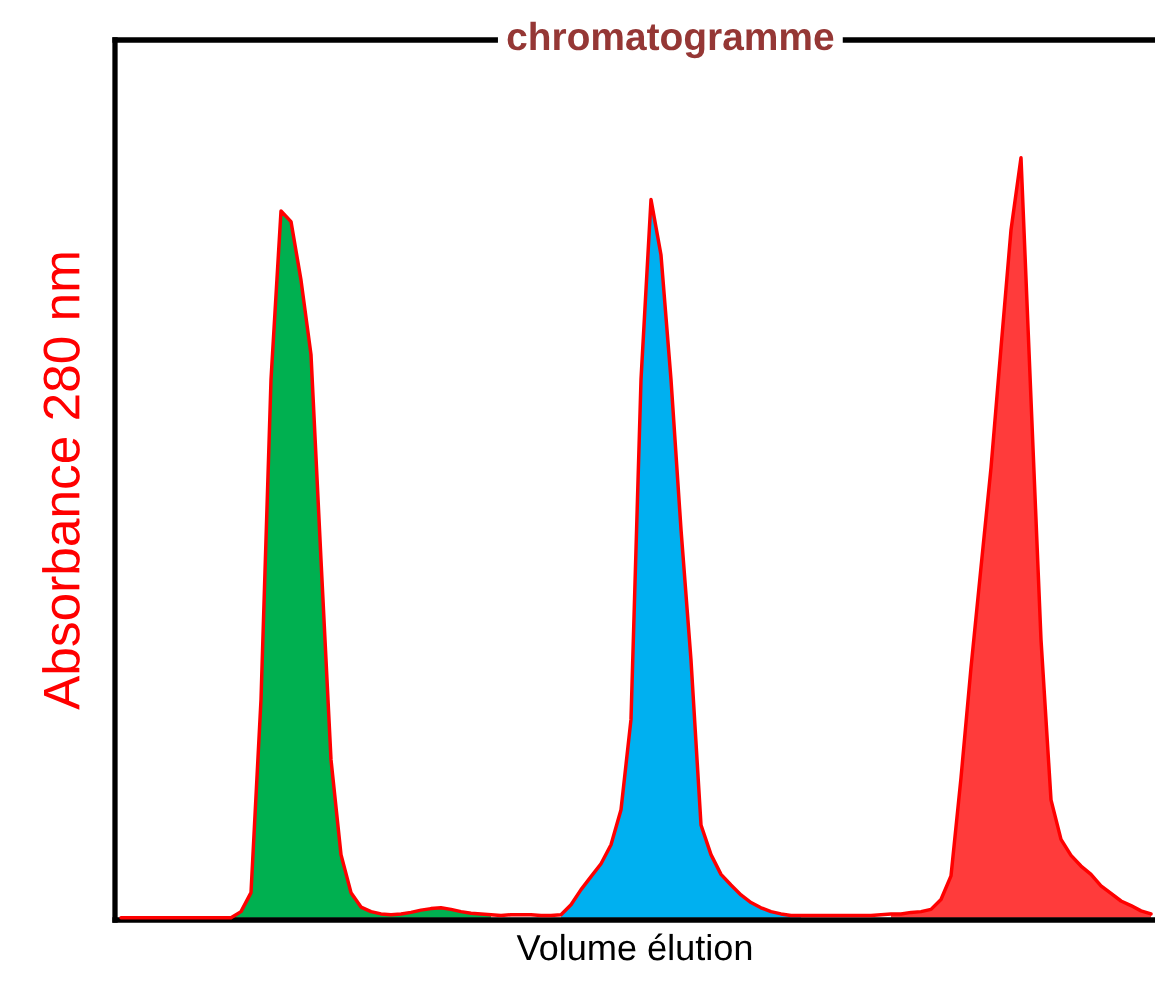 Image resolution: width=1155 pixels, height=982 pixels. Describe the element at coordinates (670, 40) in the screenshot. I see `chart-title: chromatogramme` at that location.